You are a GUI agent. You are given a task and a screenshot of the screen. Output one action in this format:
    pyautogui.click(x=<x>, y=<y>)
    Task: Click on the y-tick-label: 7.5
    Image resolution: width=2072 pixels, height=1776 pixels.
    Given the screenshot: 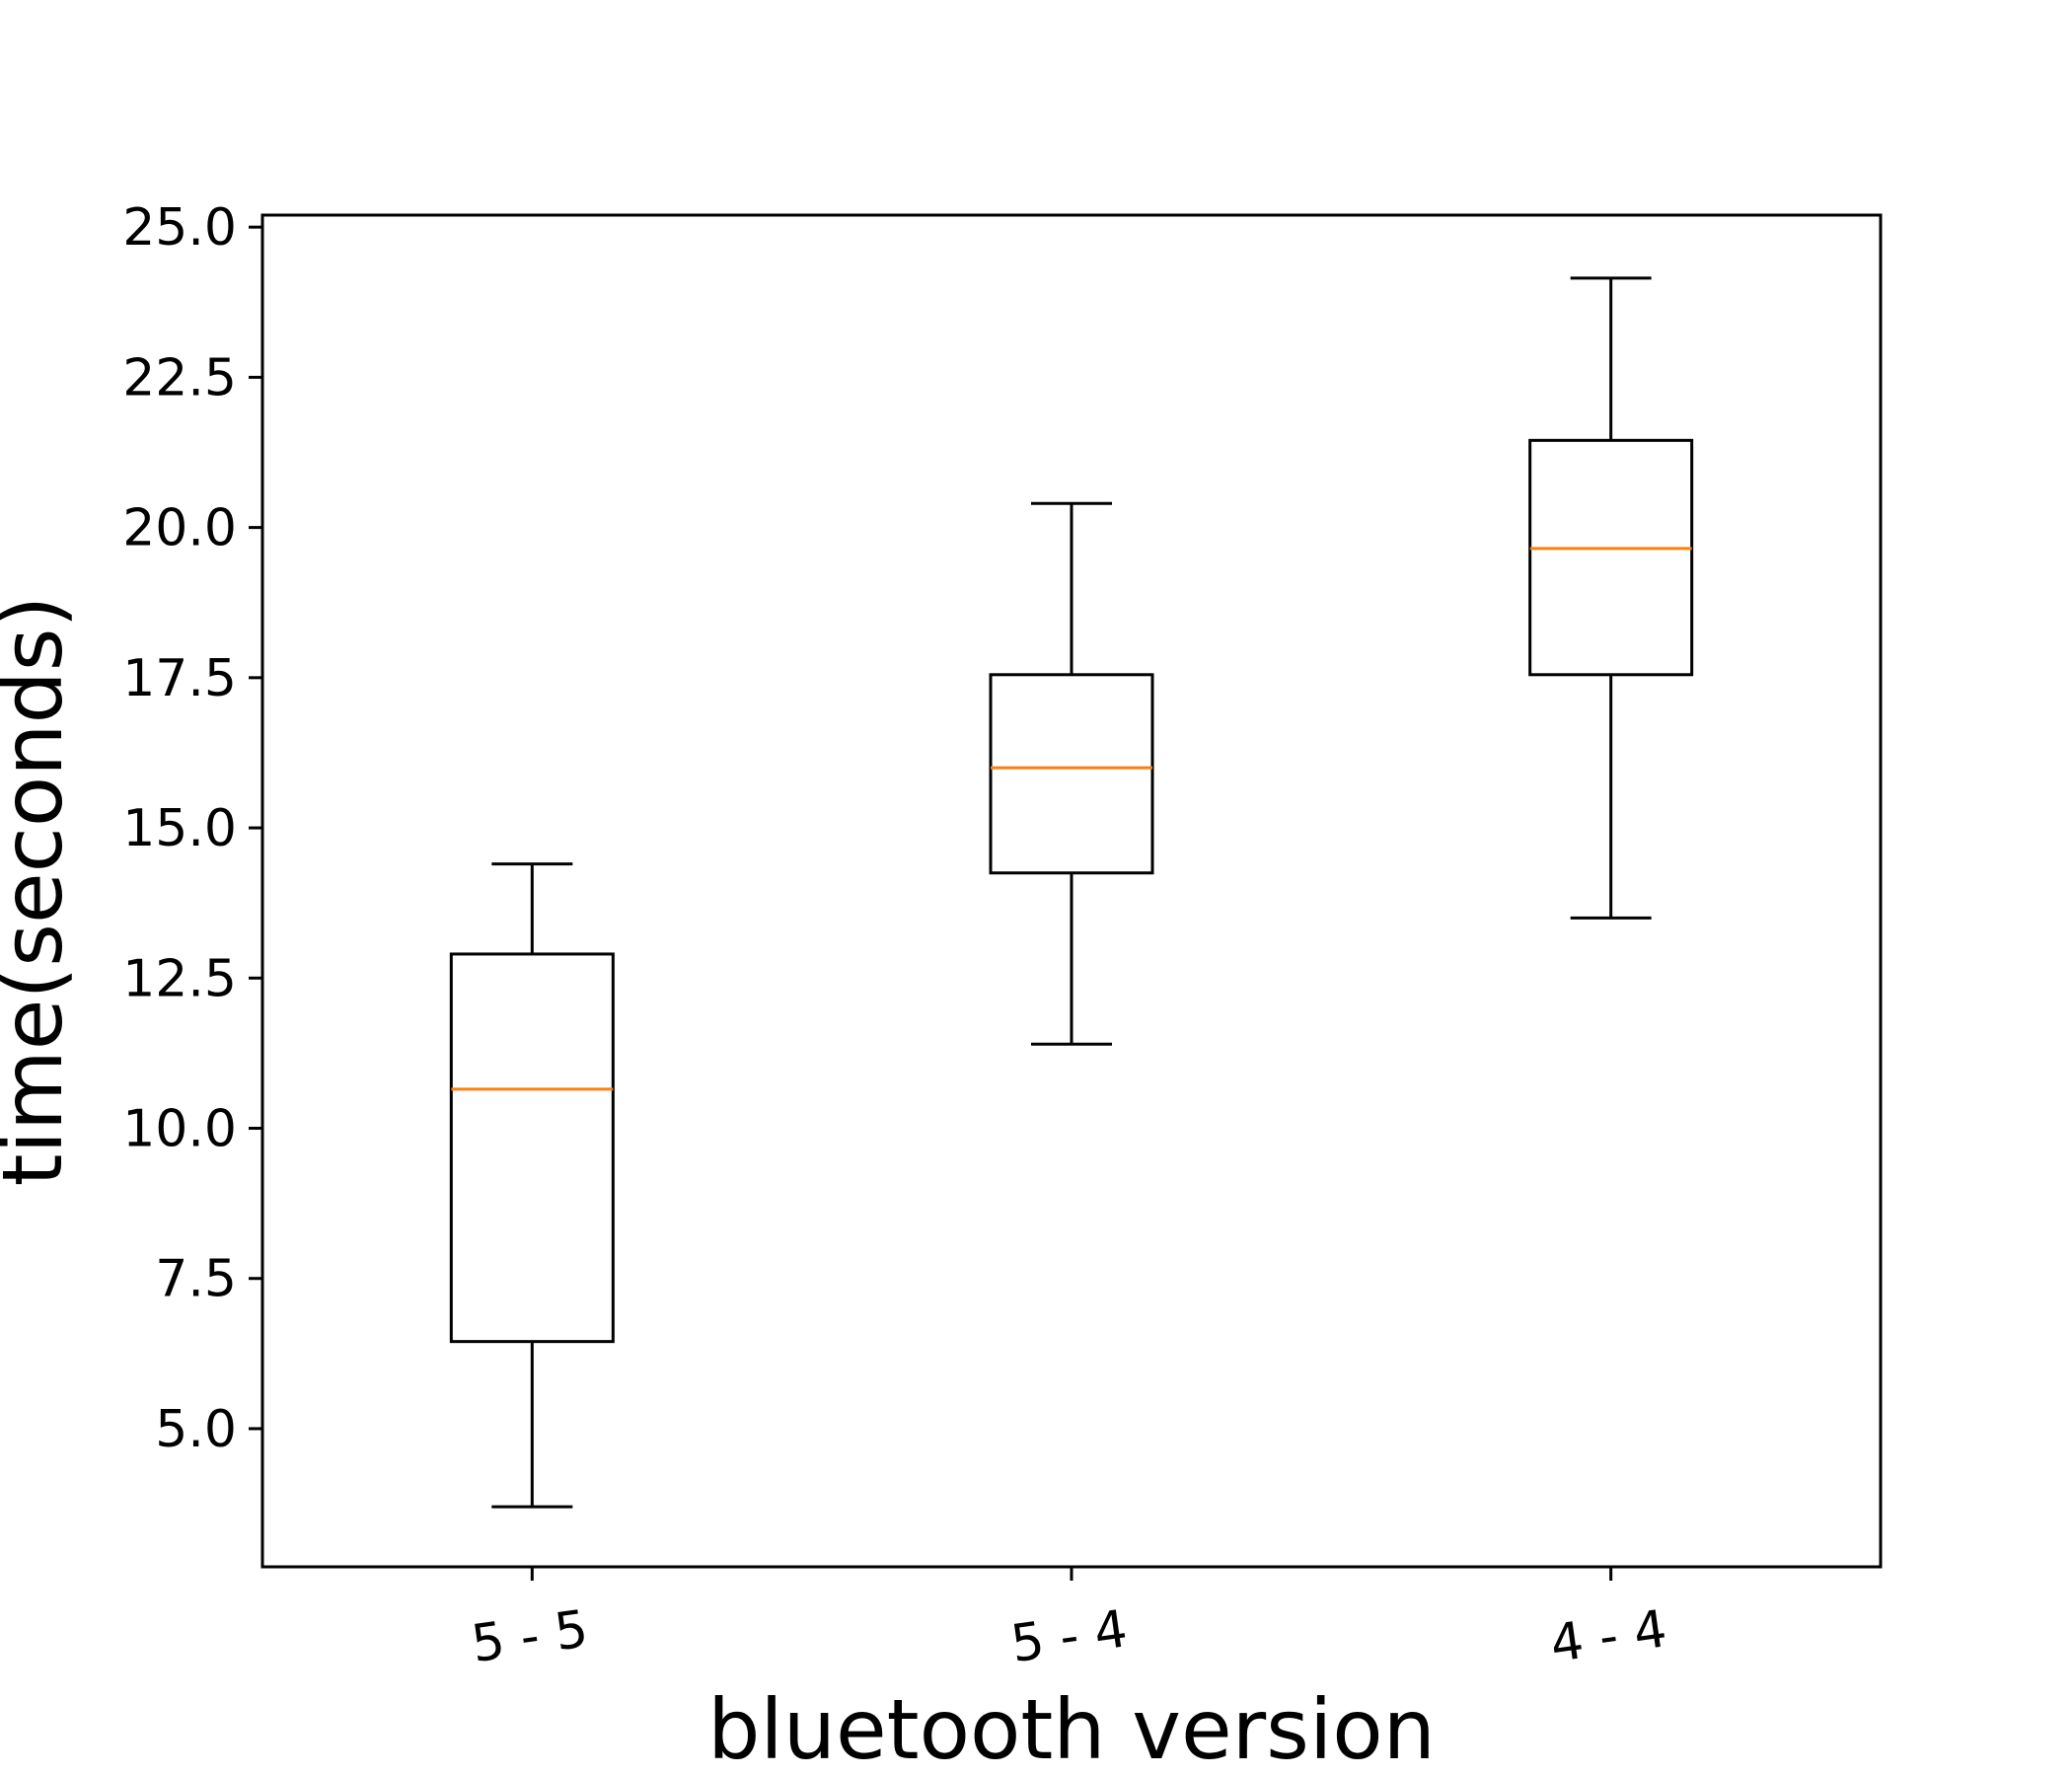 What is the action you would take?
    pyautogui.click(x=196, y=1280)
    